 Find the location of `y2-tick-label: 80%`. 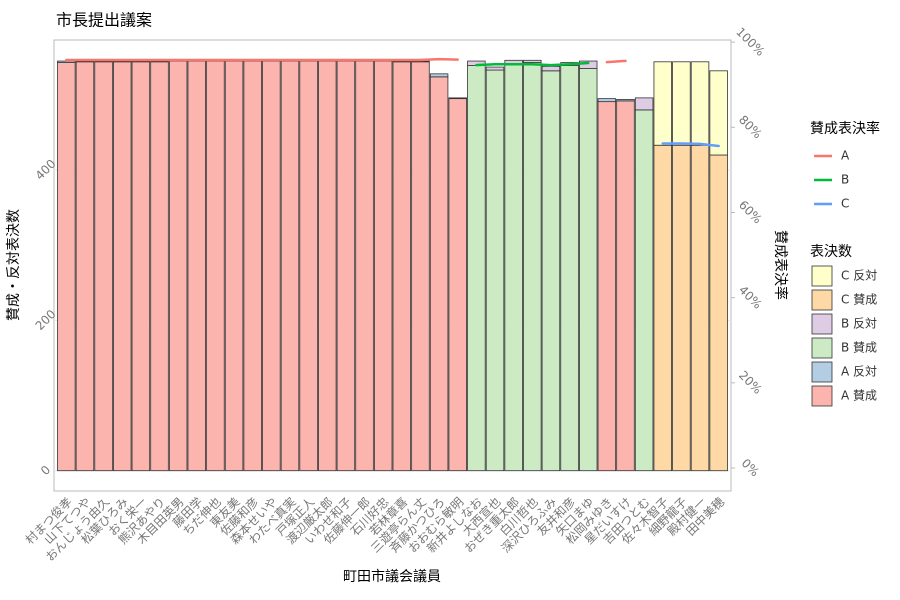

y2-tick-label: 80% is located at coordinates (750, 127).